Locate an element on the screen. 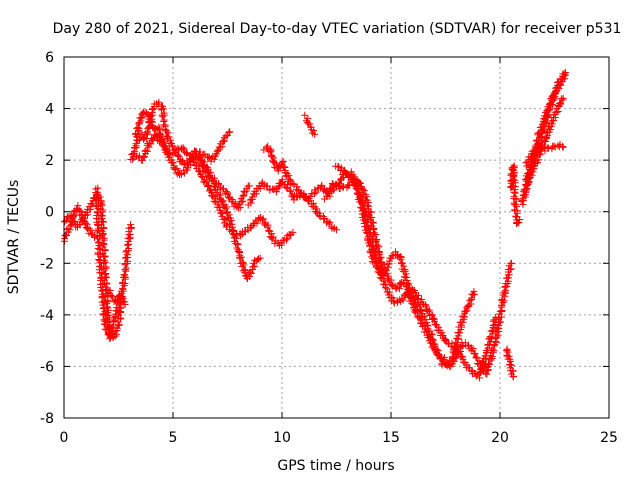 This screenshot has height=485, width=640. x-tick-label: 10 is located at coordinates (282, 438).